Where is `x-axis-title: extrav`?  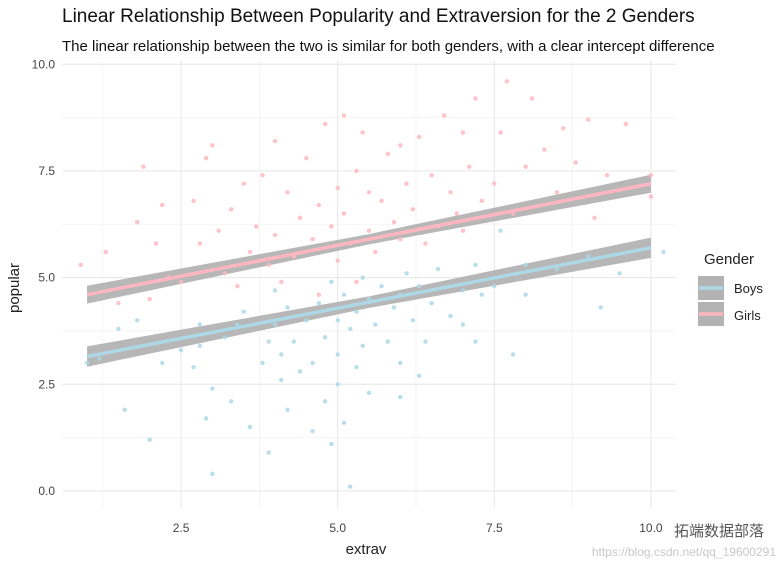 x-axis-title: extrav is located at coordinates (366, 549).